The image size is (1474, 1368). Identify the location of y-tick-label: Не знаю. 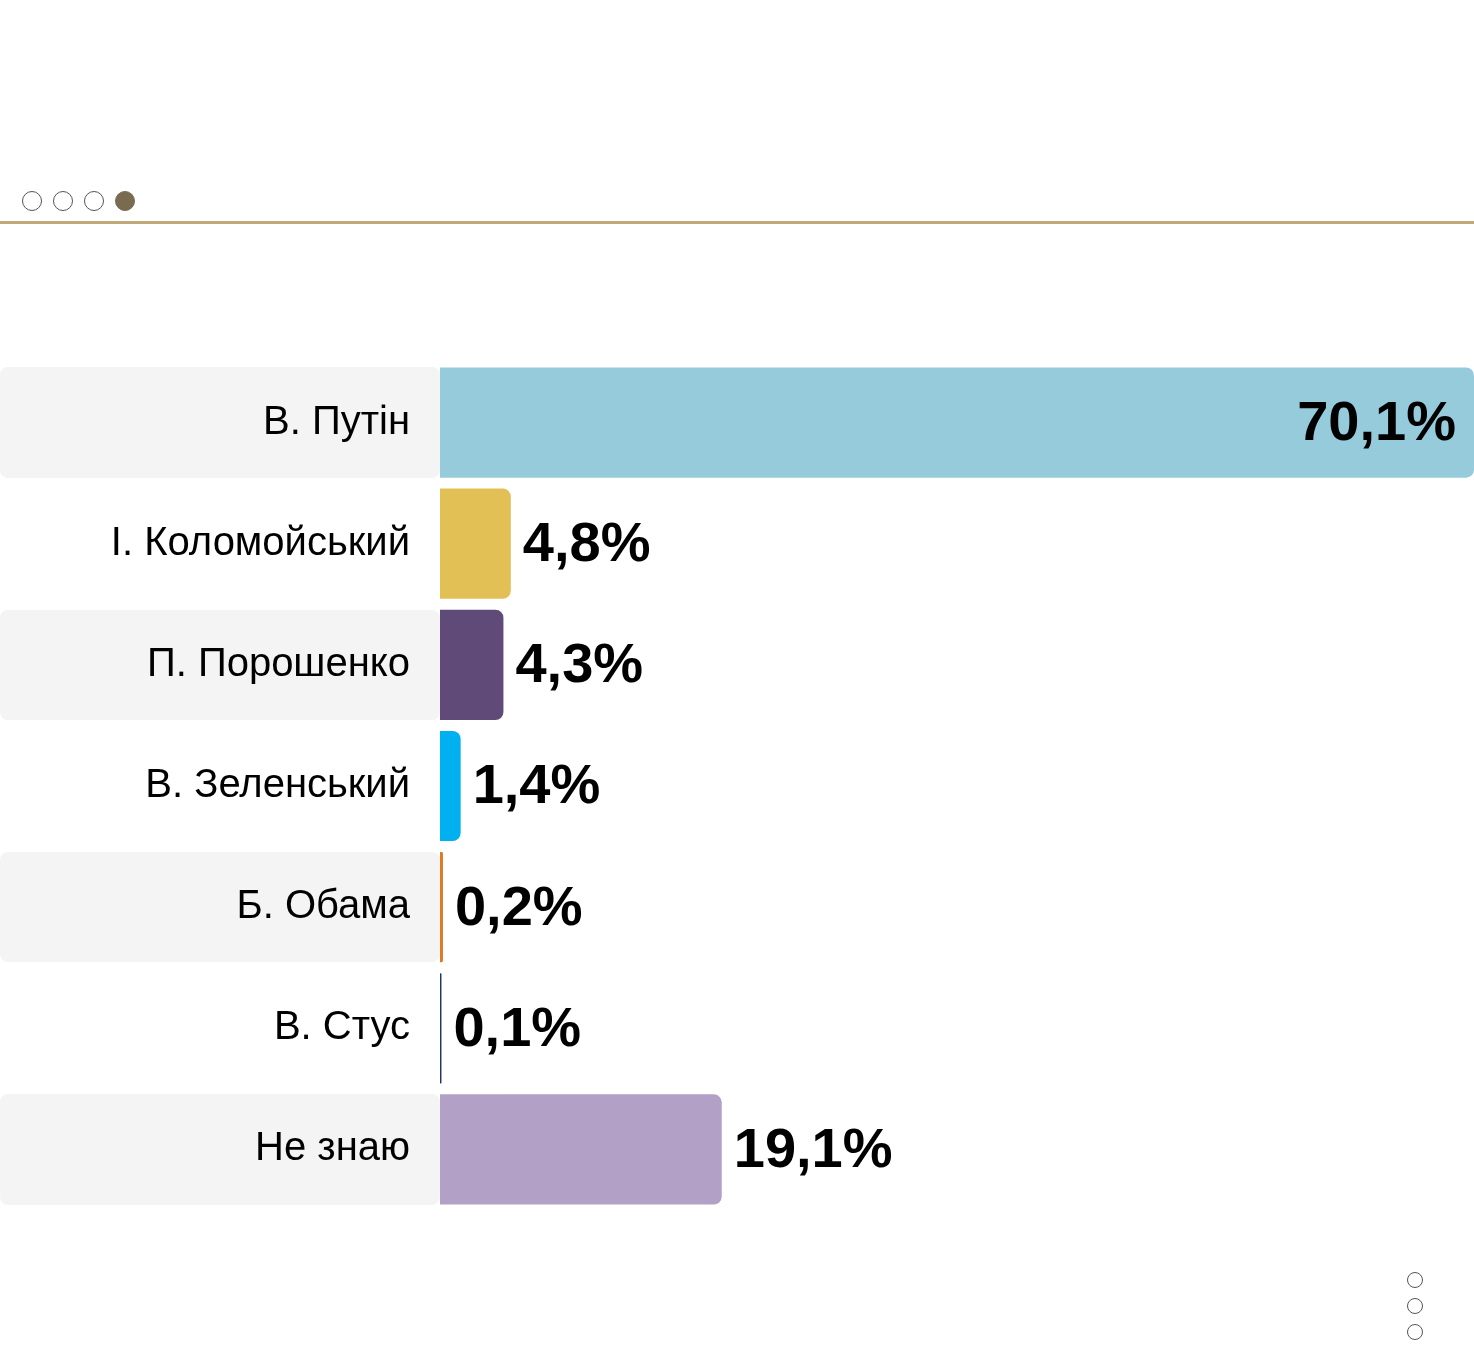
(332, 1146).